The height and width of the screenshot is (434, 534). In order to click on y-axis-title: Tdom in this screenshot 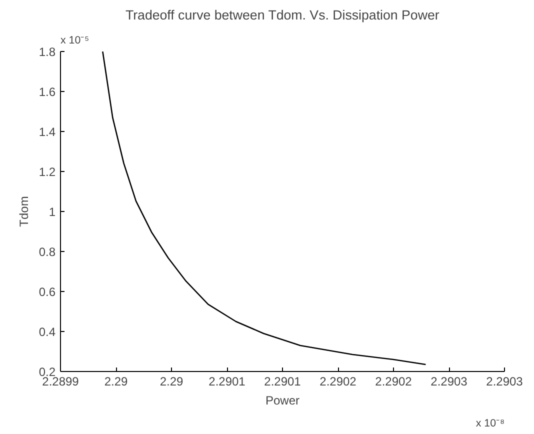, I will do `click(23, 211)`.